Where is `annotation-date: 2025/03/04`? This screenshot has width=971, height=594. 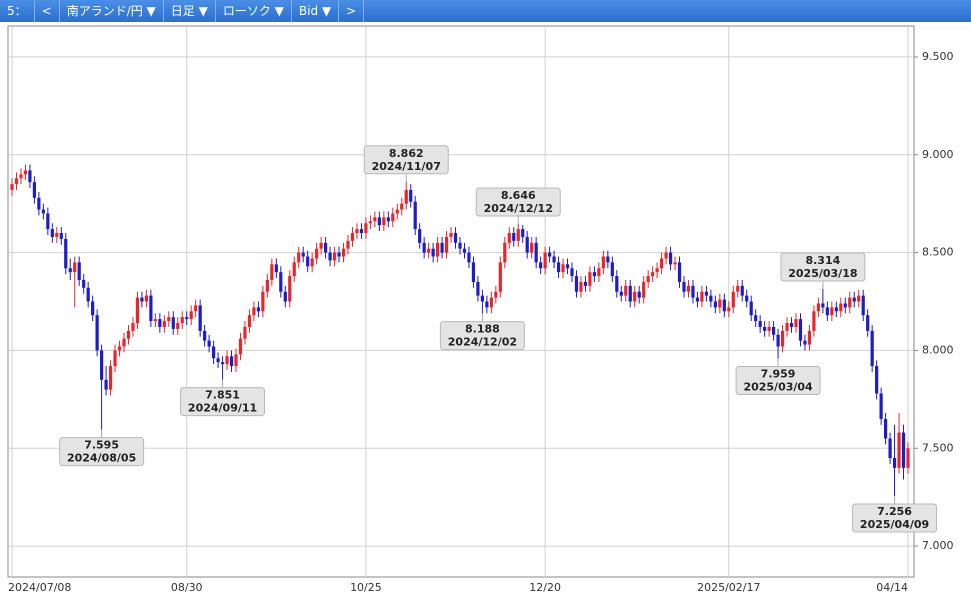 annotation-date: 2025/03/04 is located at coordinates (778, 386).